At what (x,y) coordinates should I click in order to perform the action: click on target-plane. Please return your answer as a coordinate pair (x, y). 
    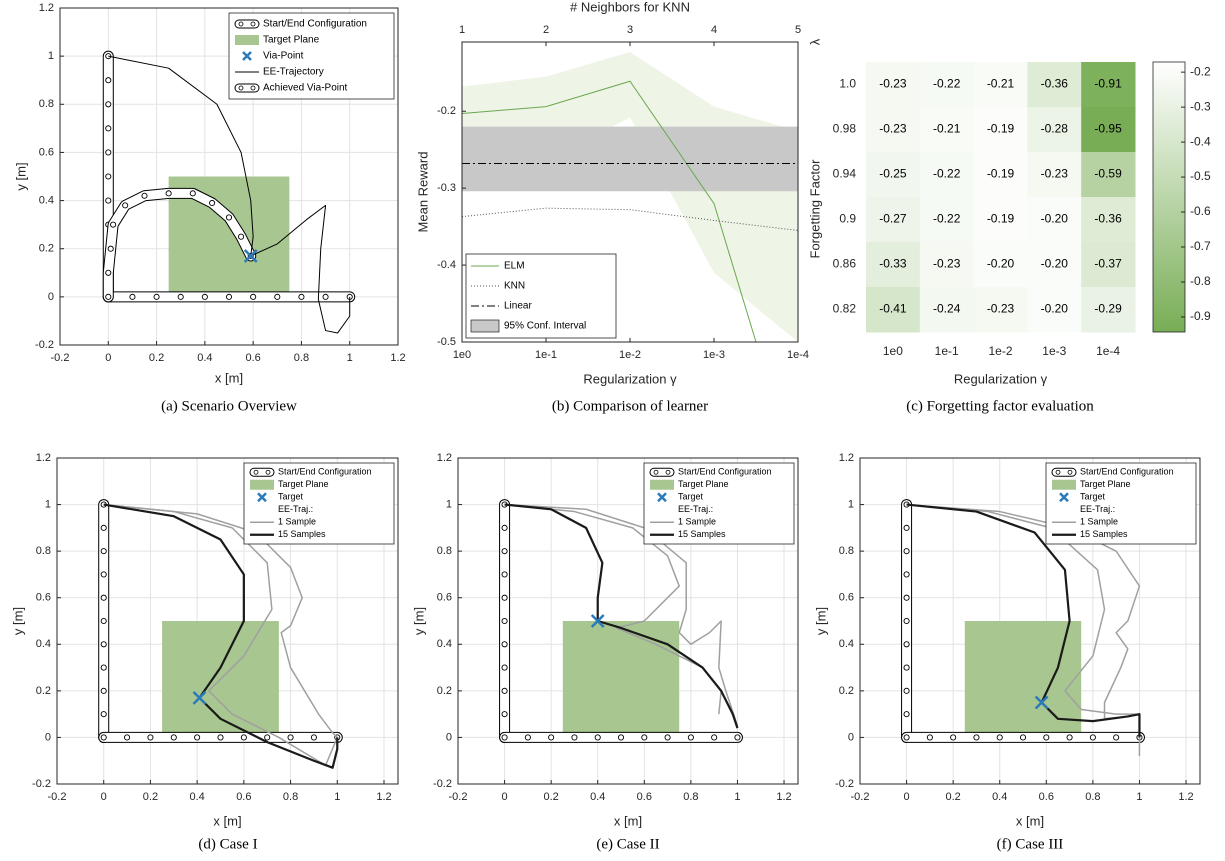
    Looking at the image, I should click on (621, 679).